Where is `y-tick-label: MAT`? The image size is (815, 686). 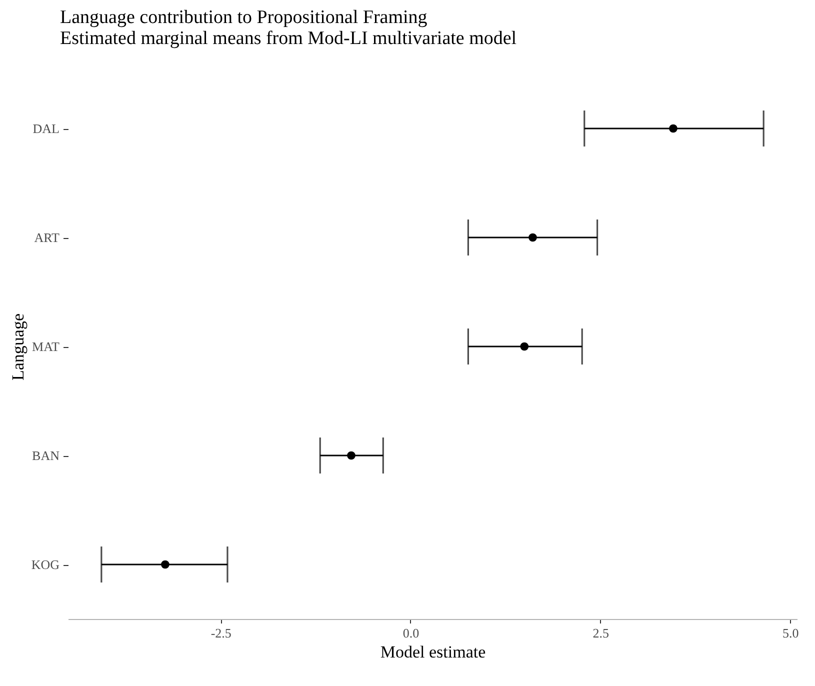
y-tick-label: MAT is located at coordinates (46, 346).